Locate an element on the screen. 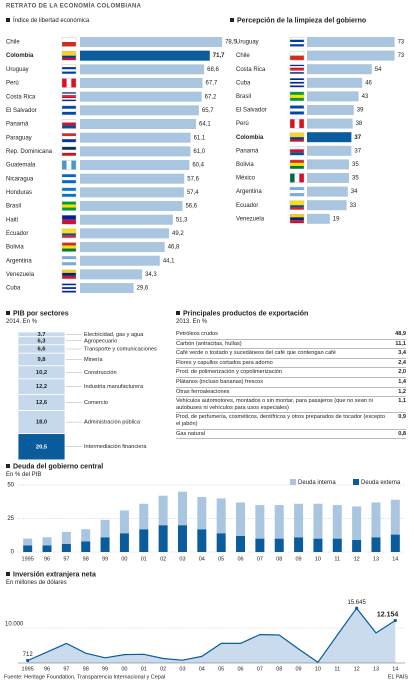 Image resolution: width=414 pixels, height=683 pixels. cell-value: 3,4 is located at coordinates (396, 353).